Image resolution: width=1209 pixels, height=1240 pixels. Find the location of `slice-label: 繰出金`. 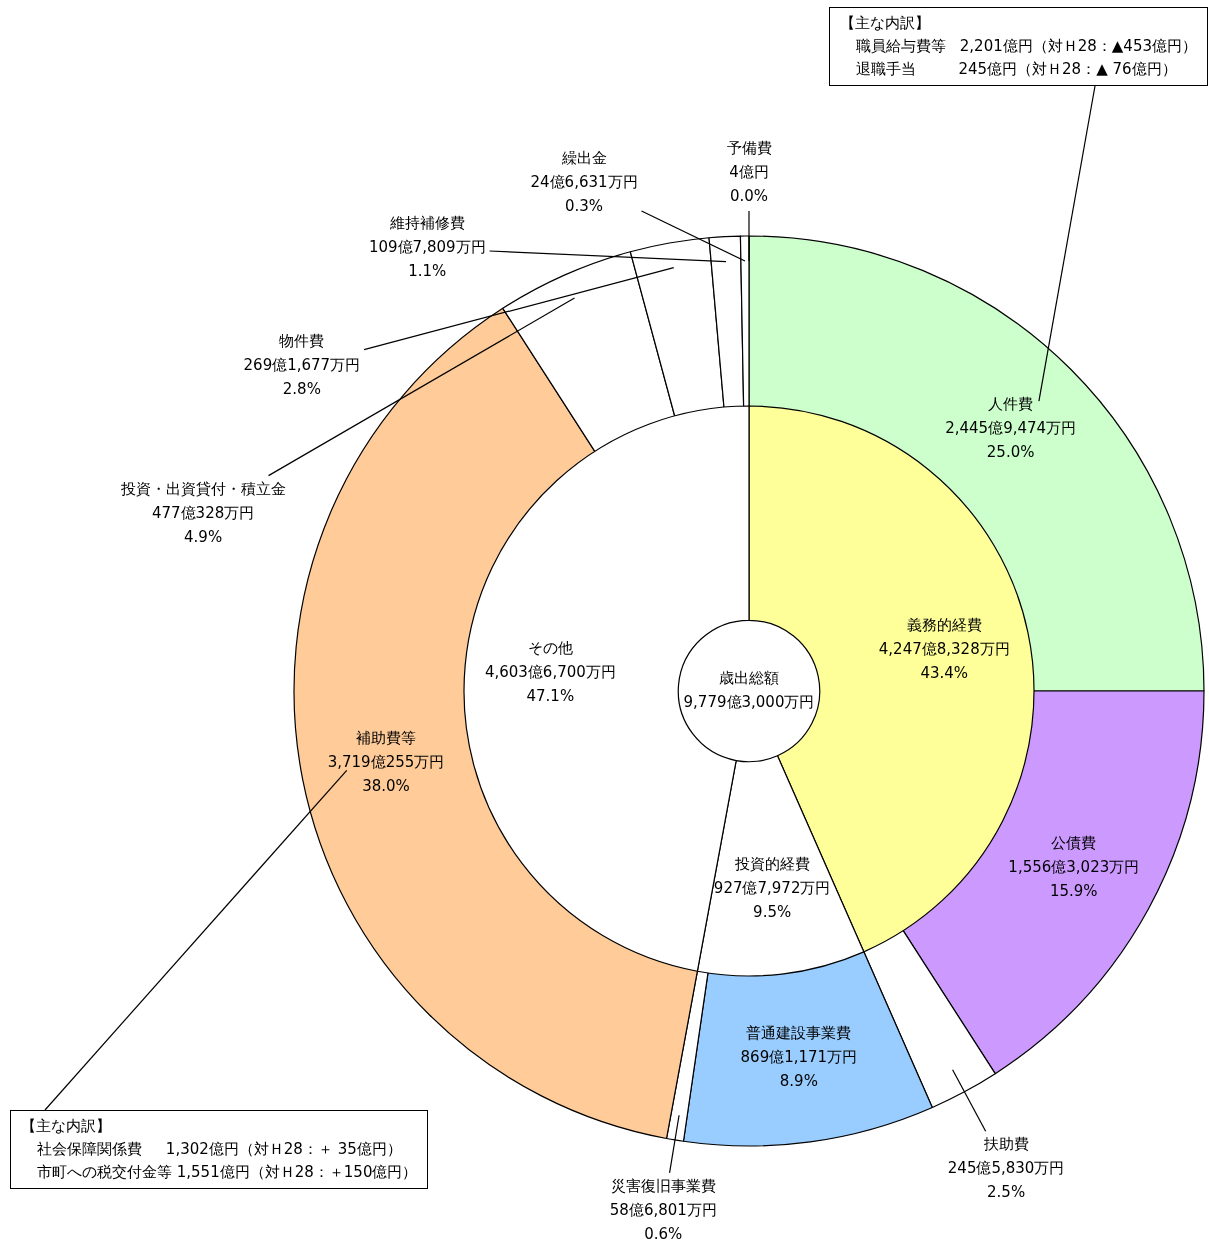

slice-label: 繰出金 is located at coordinates (583, 158).